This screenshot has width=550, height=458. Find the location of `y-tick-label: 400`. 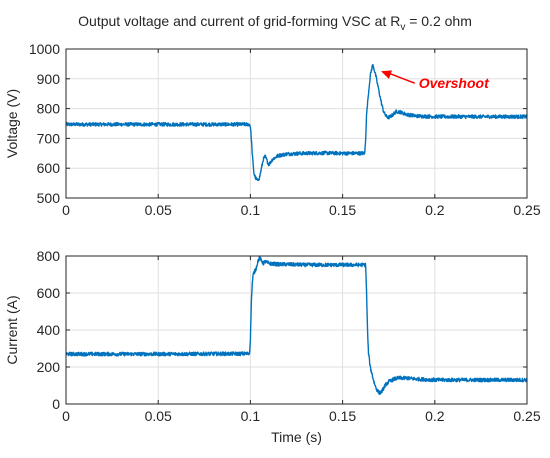

y-tick-label: 400 is located at coordinates (49, 330).